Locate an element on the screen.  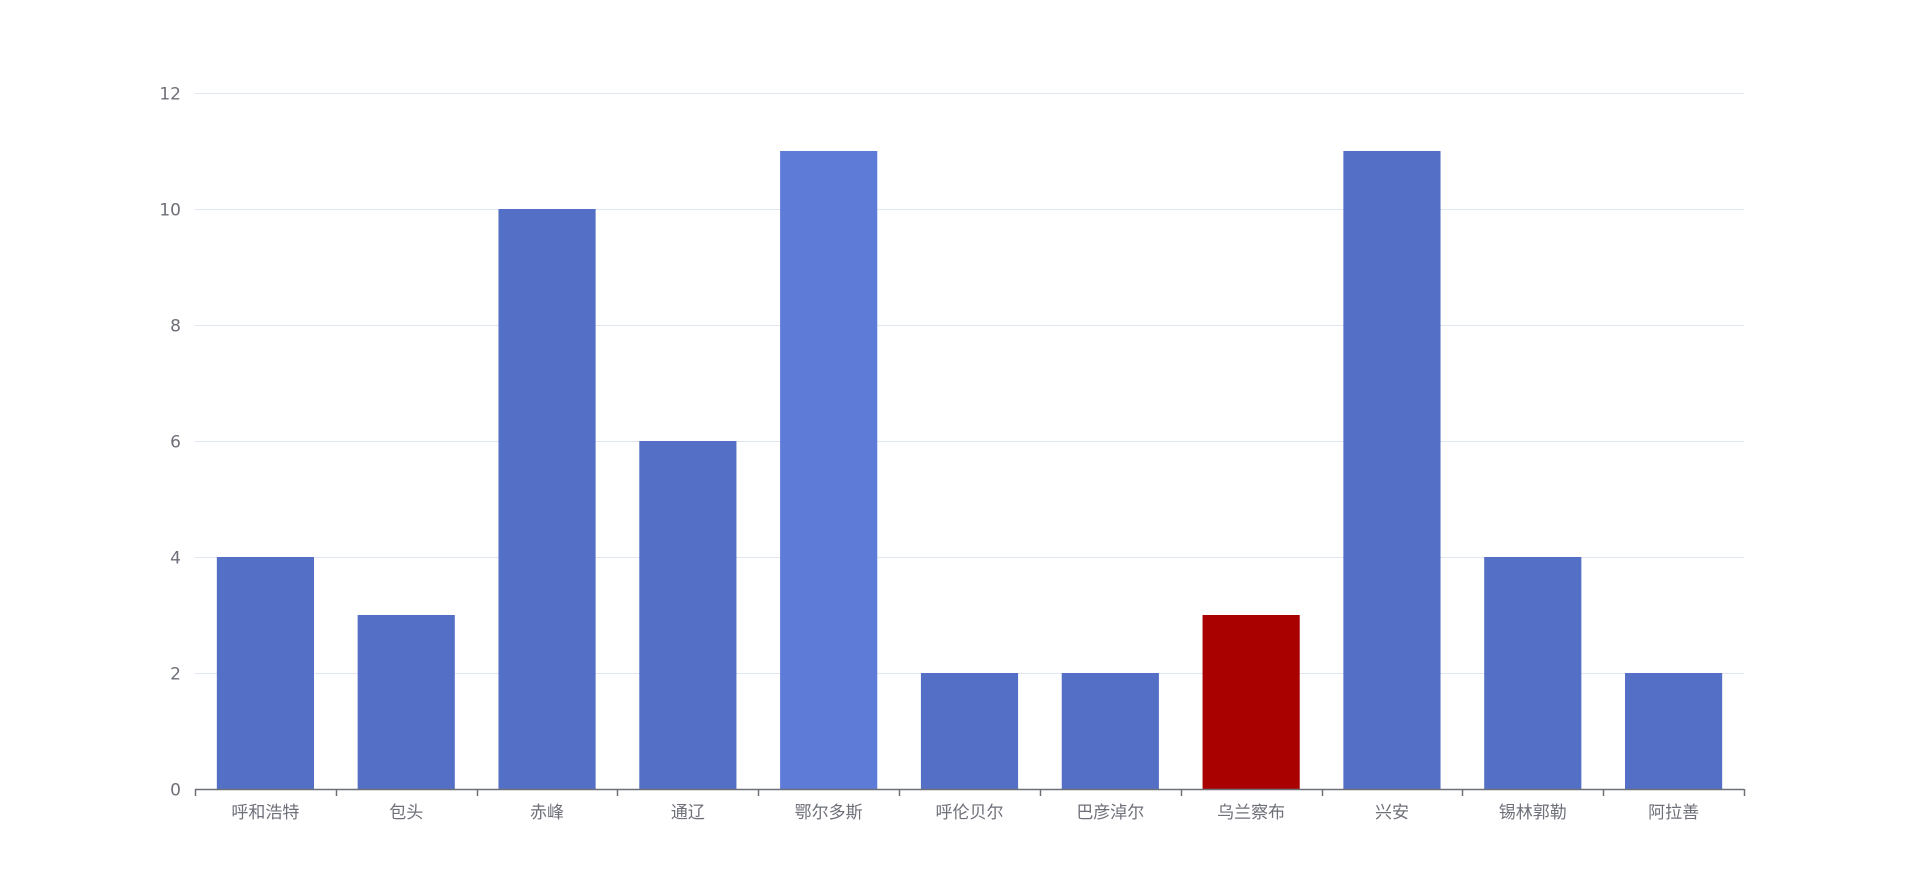
x-tick-label: 呼和浩特 is located at coordinates (265, 813).